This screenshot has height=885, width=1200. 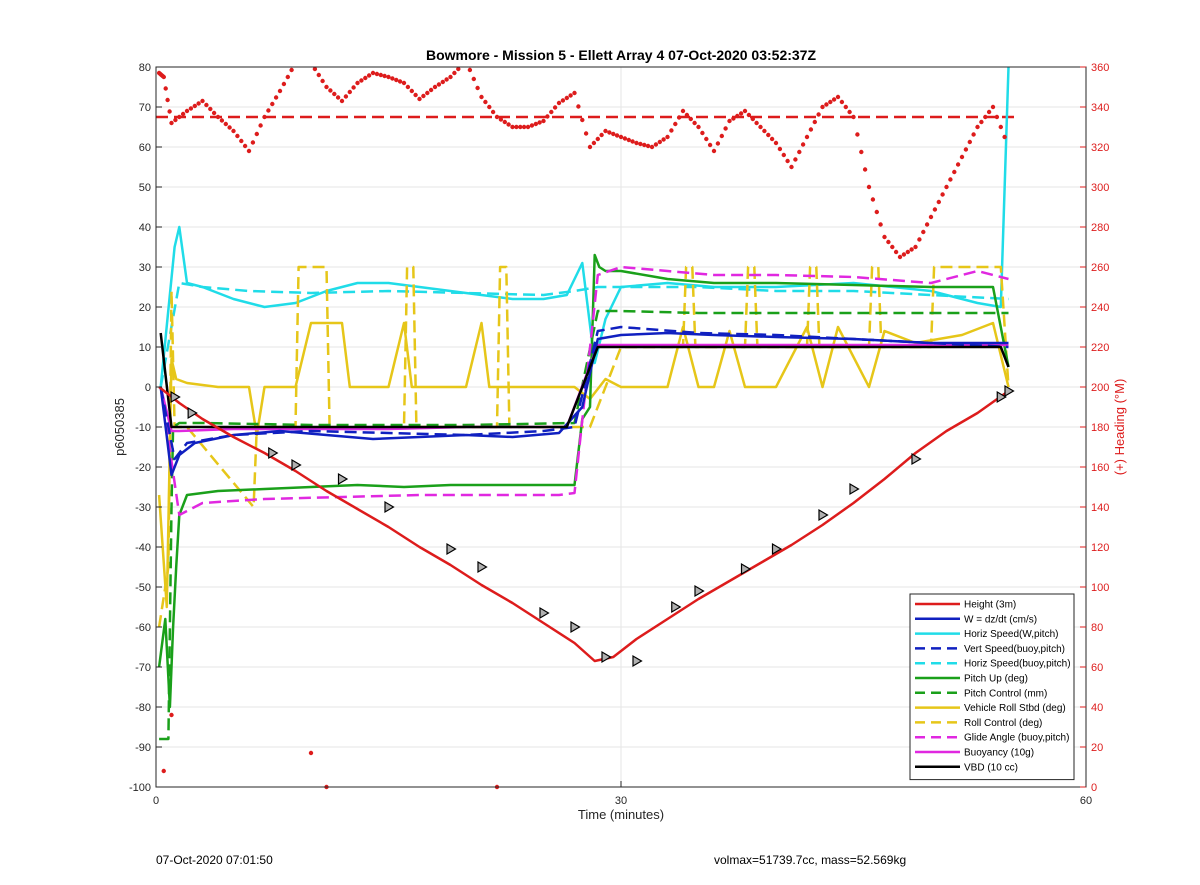 I want to click on left-tick-label: -40, so click(x=143, y=548).